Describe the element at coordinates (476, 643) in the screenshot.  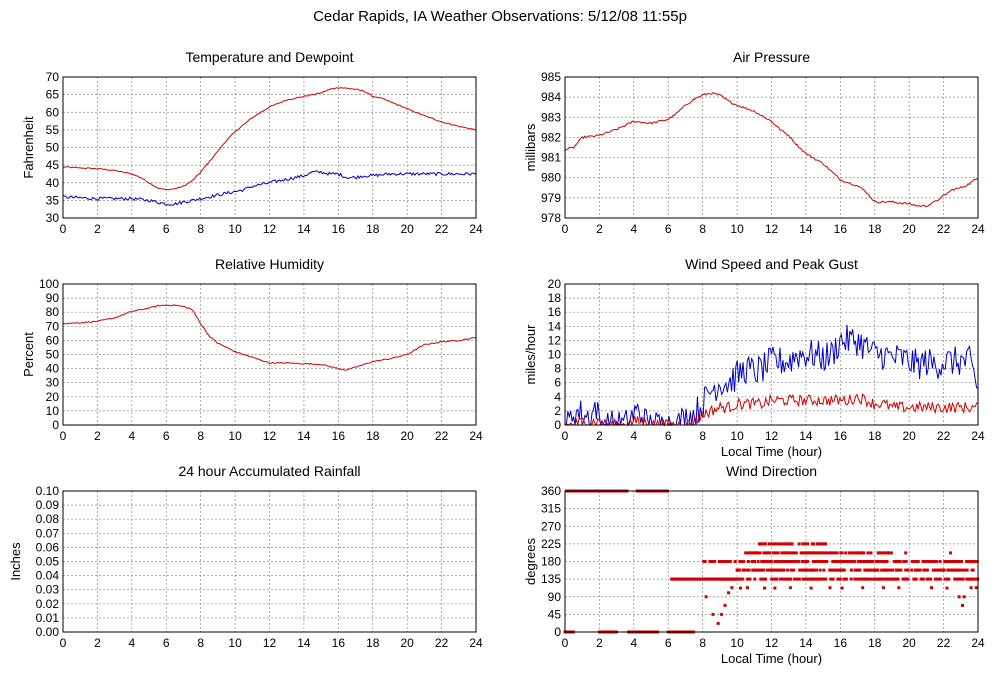
I see `x-tick-label: 24` at that location.